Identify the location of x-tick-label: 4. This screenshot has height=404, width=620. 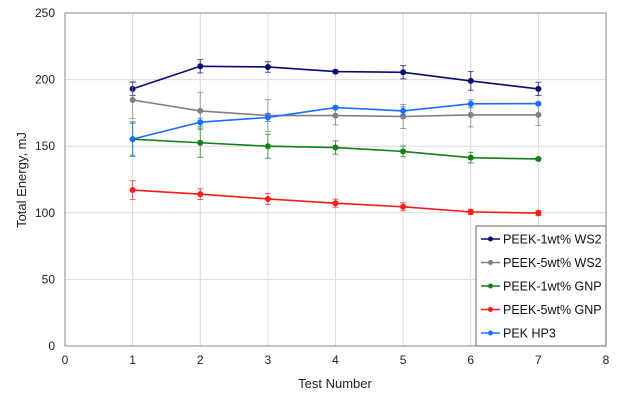
(335, 360).